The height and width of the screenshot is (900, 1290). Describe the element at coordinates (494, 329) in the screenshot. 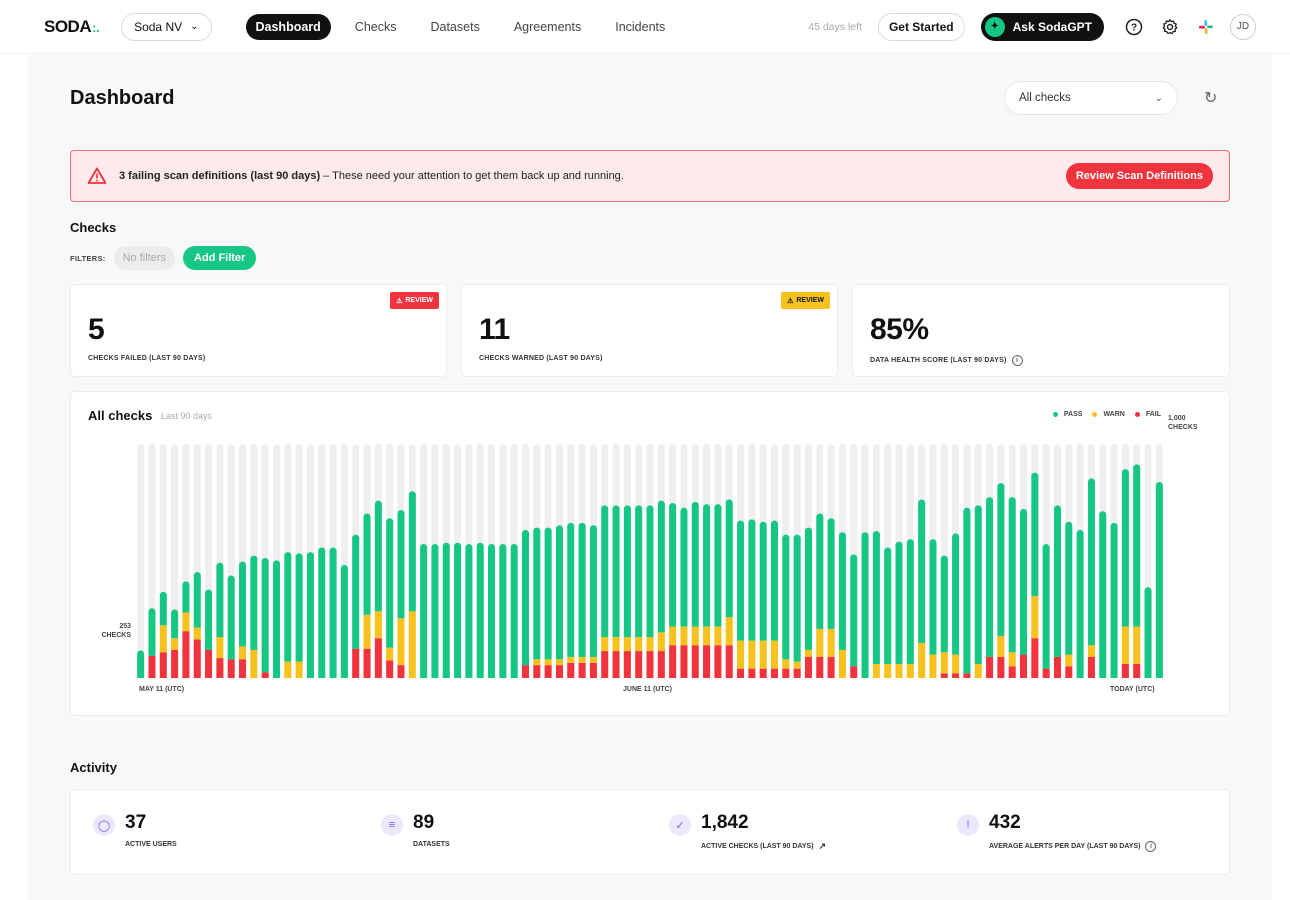

I see `checks-warned-value: 11` at that location.